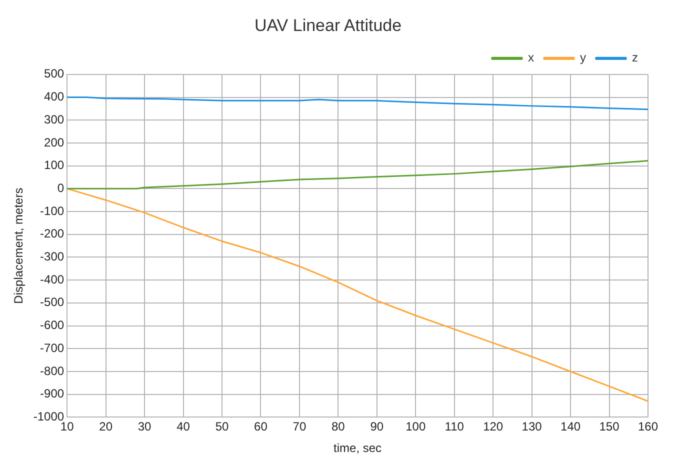 The height and width of the screenshot is (468, 680). What do you see at coordinates (54, 165) in the screenshot?
I see `y-tick-label: 100` at bounding box center [54, 165].